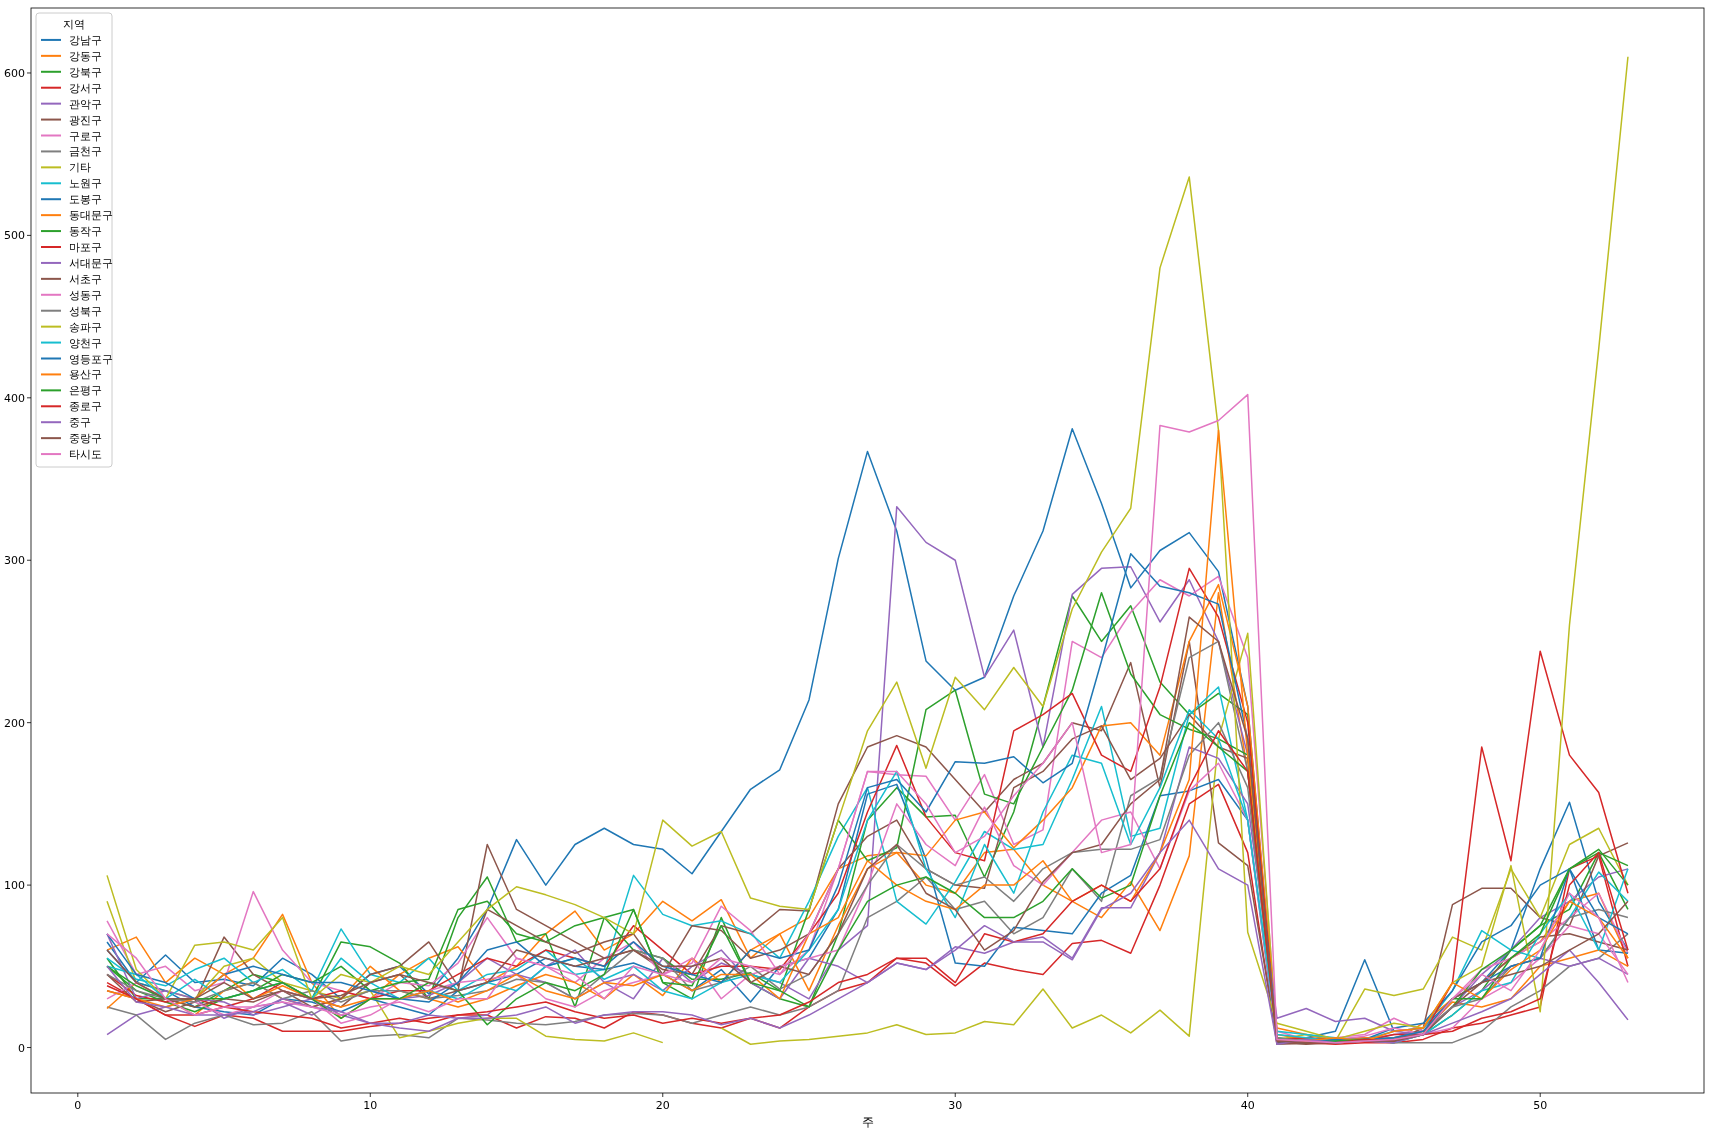 The image size is (1711, 1130). What do you see at coordinates (370, 1105) in the screenshot?
I see `x-tick-label: 10` at bounding box center [370, 1105].